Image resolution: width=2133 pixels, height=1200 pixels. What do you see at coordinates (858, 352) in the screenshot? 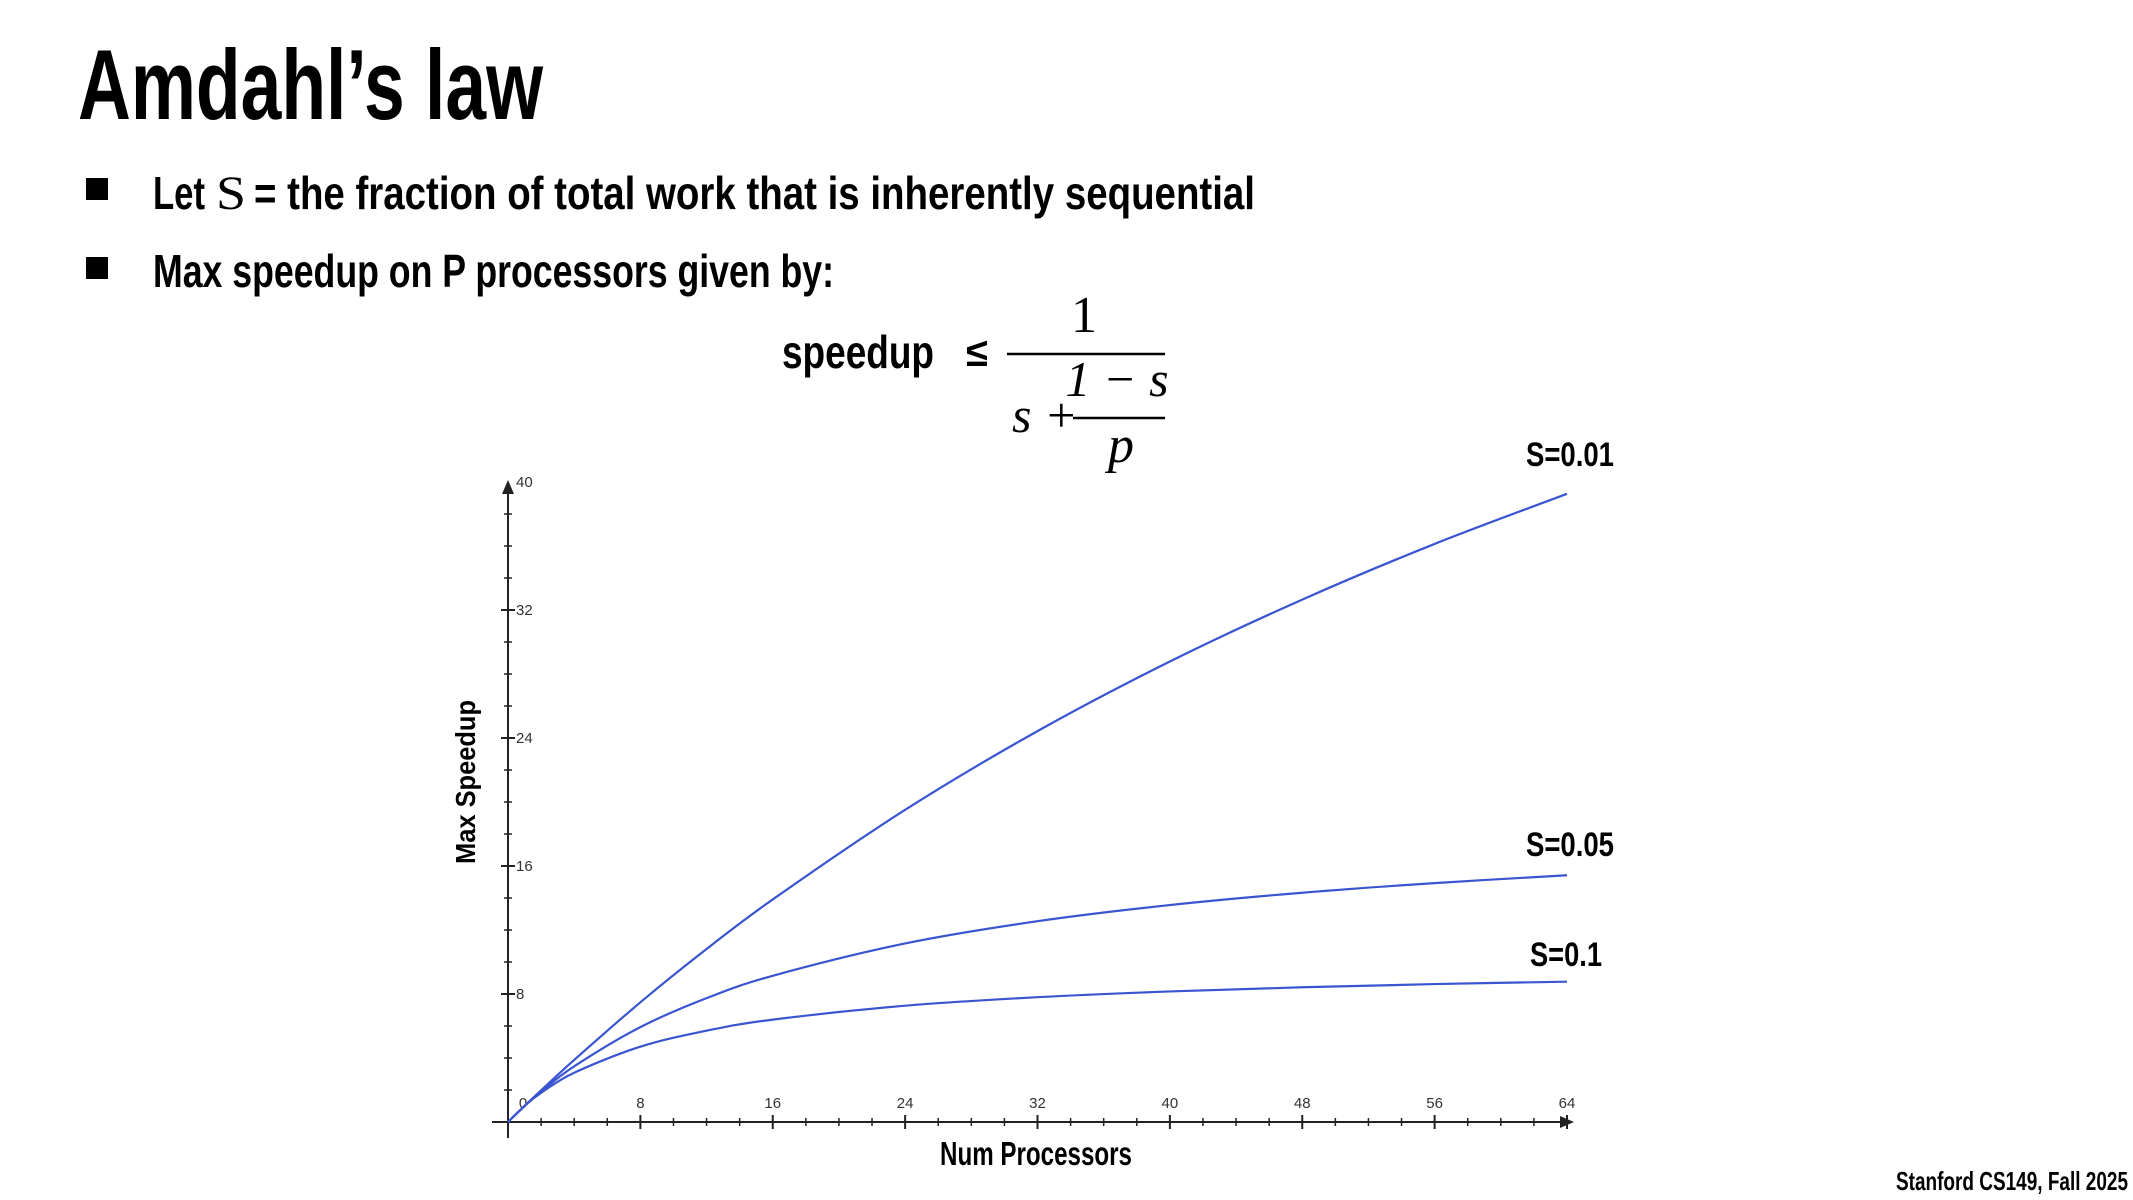
I see `formula-lhs: speedup` at bounding box center [858, 352].